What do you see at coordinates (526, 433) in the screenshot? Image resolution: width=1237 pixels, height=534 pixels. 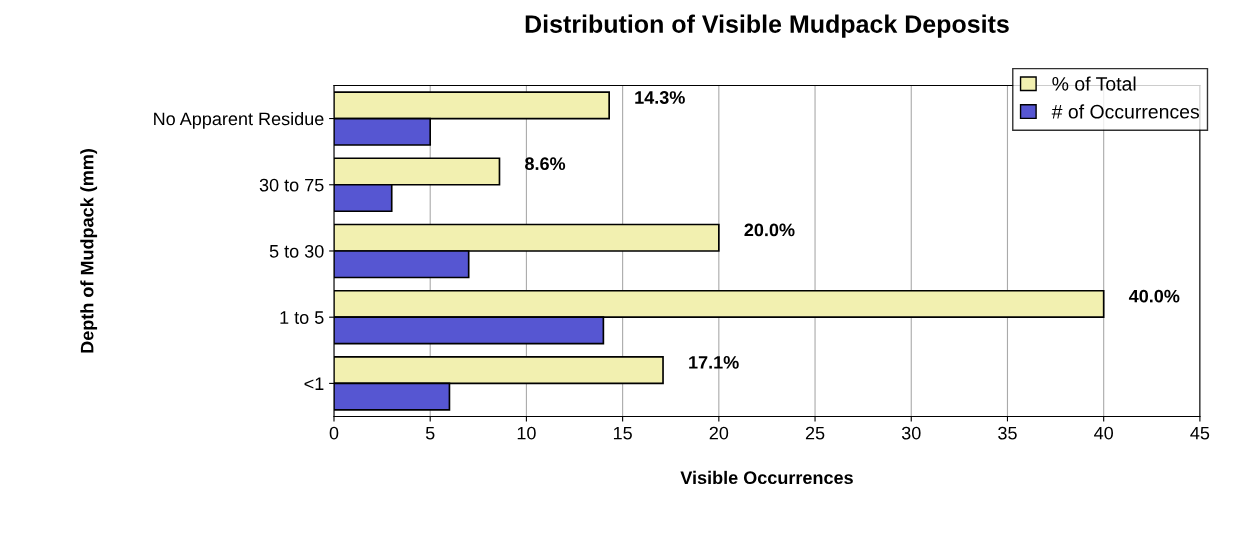 I see `x-tick-label: 10` at bounding box center [526, 433].